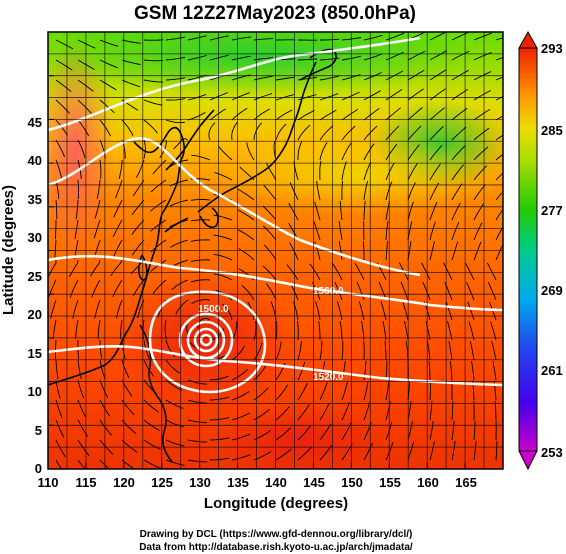  What do you see at coordinates (352, 482) in the screenshot?
I see `x-tick-label: 150` at bounding box center [352, 482].